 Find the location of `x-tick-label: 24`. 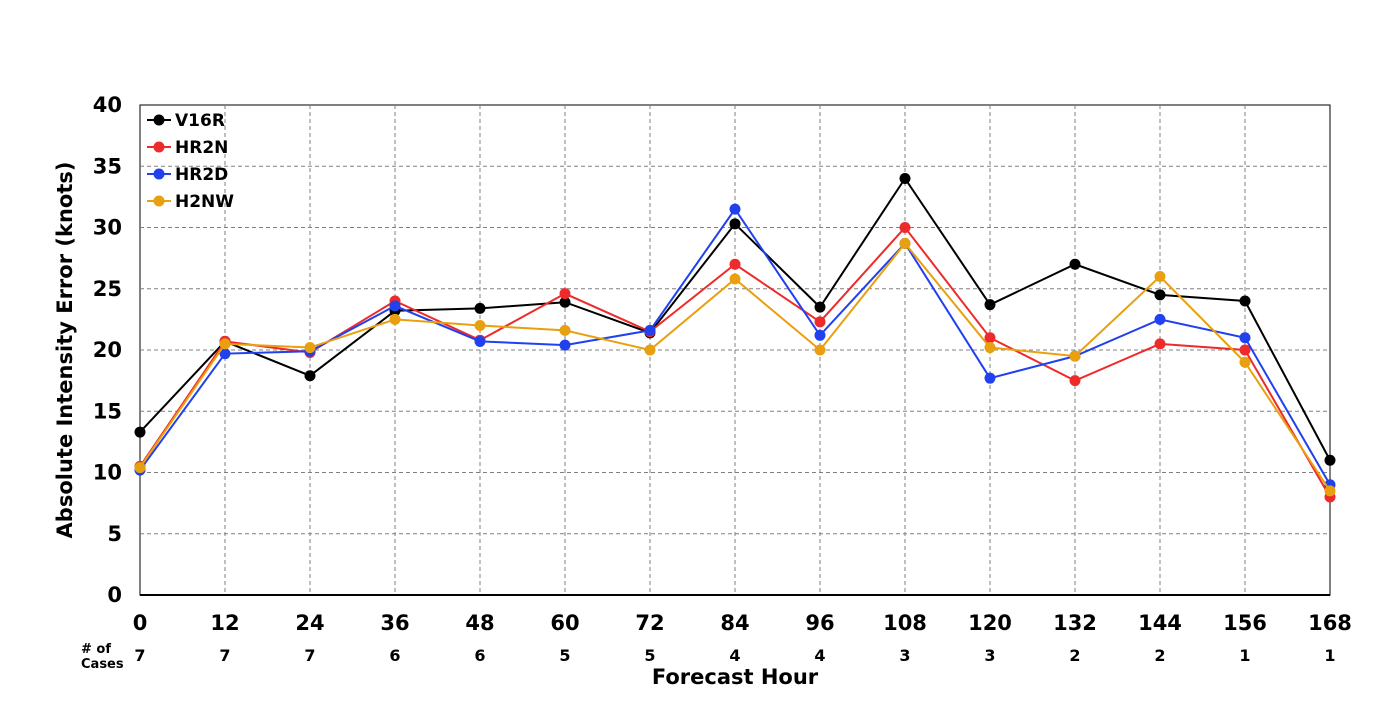

x-tick-label: 24 is located at coordinates (309, 623).